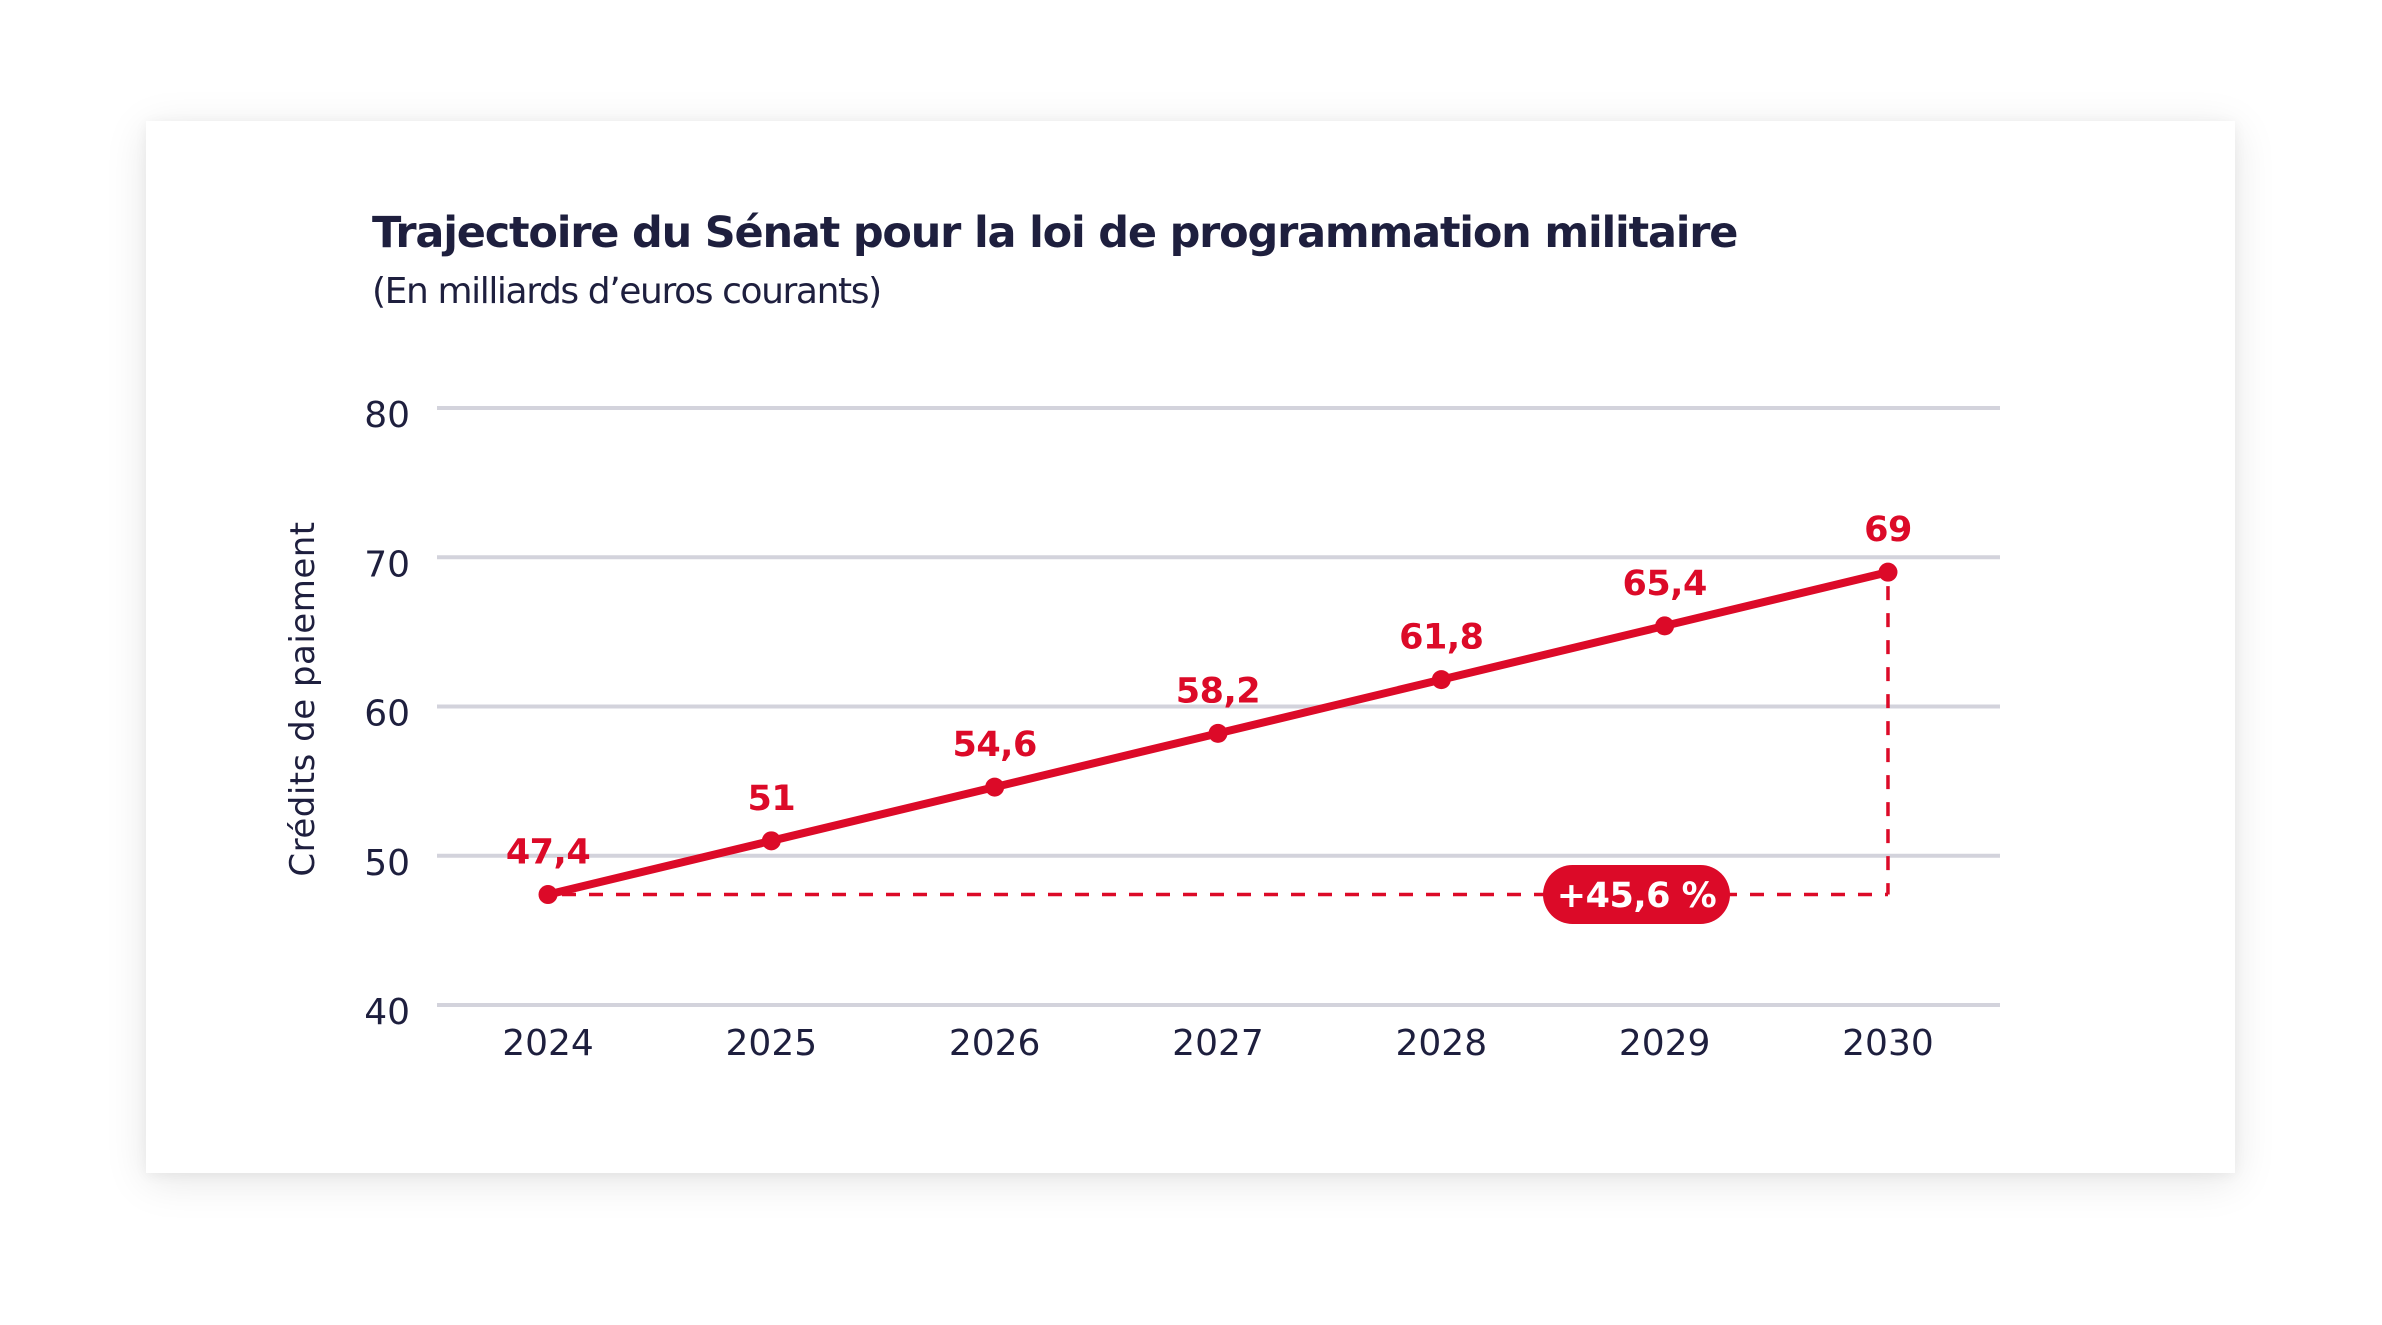 This screenshot has height=1325, width=2382. I want to click on growth-badge-label: +45,6 %, so click(1636, 896).